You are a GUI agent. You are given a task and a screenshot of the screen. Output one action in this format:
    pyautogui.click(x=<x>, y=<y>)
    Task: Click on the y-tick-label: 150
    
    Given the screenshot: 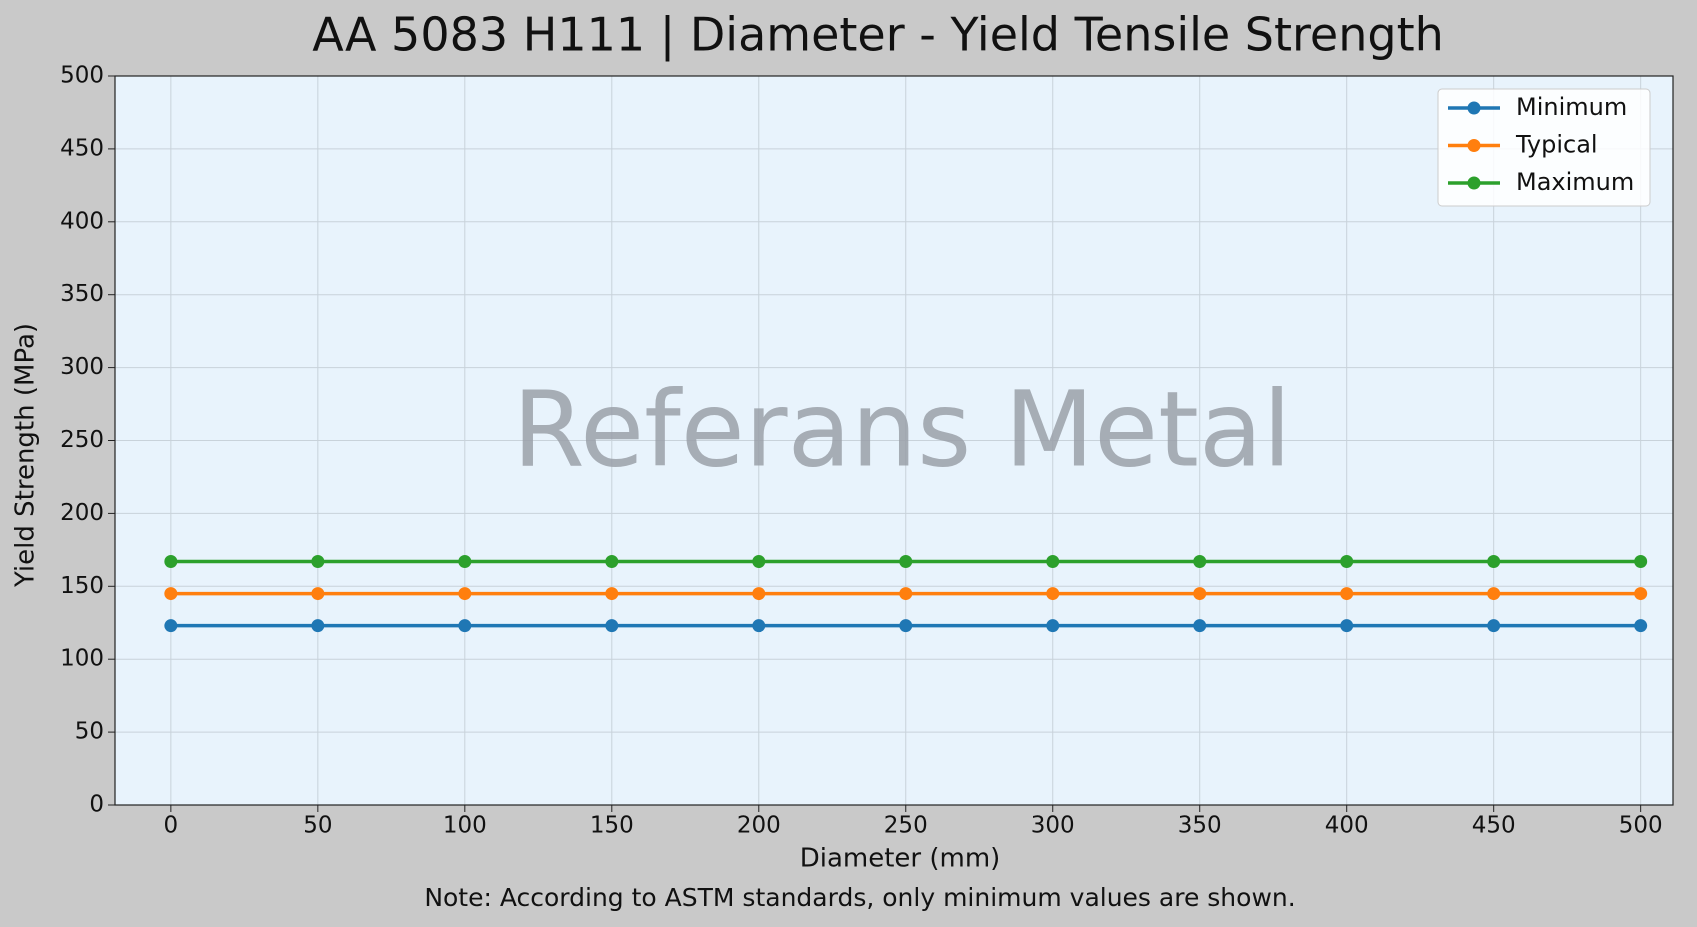 What is the action you would take?
    pyautogui.click(x=82, y=586)
    